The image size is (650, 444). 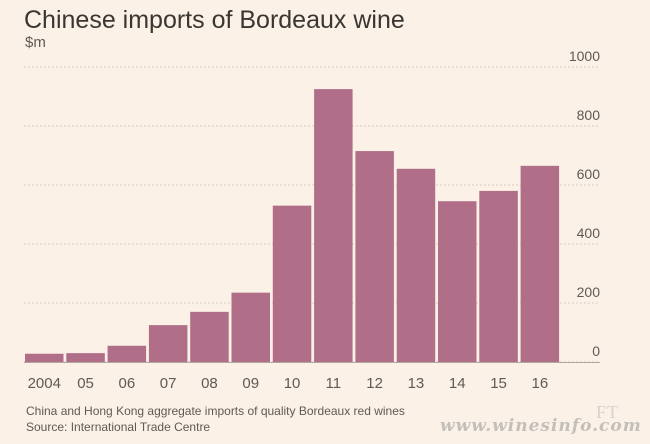 I want to click on watermark-text: www.winesinfo.com, so click(x=541, y=426).